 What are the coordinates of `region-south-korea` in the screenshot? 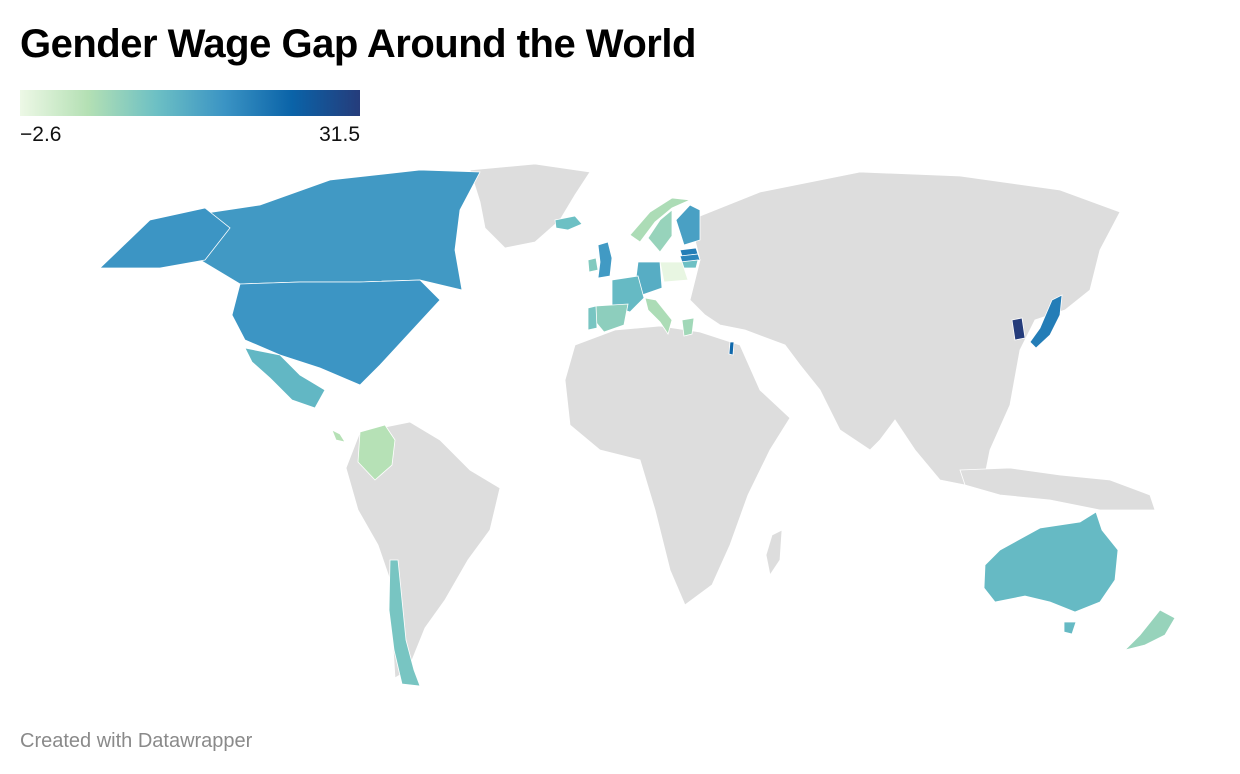 It's located at (1018, 329).